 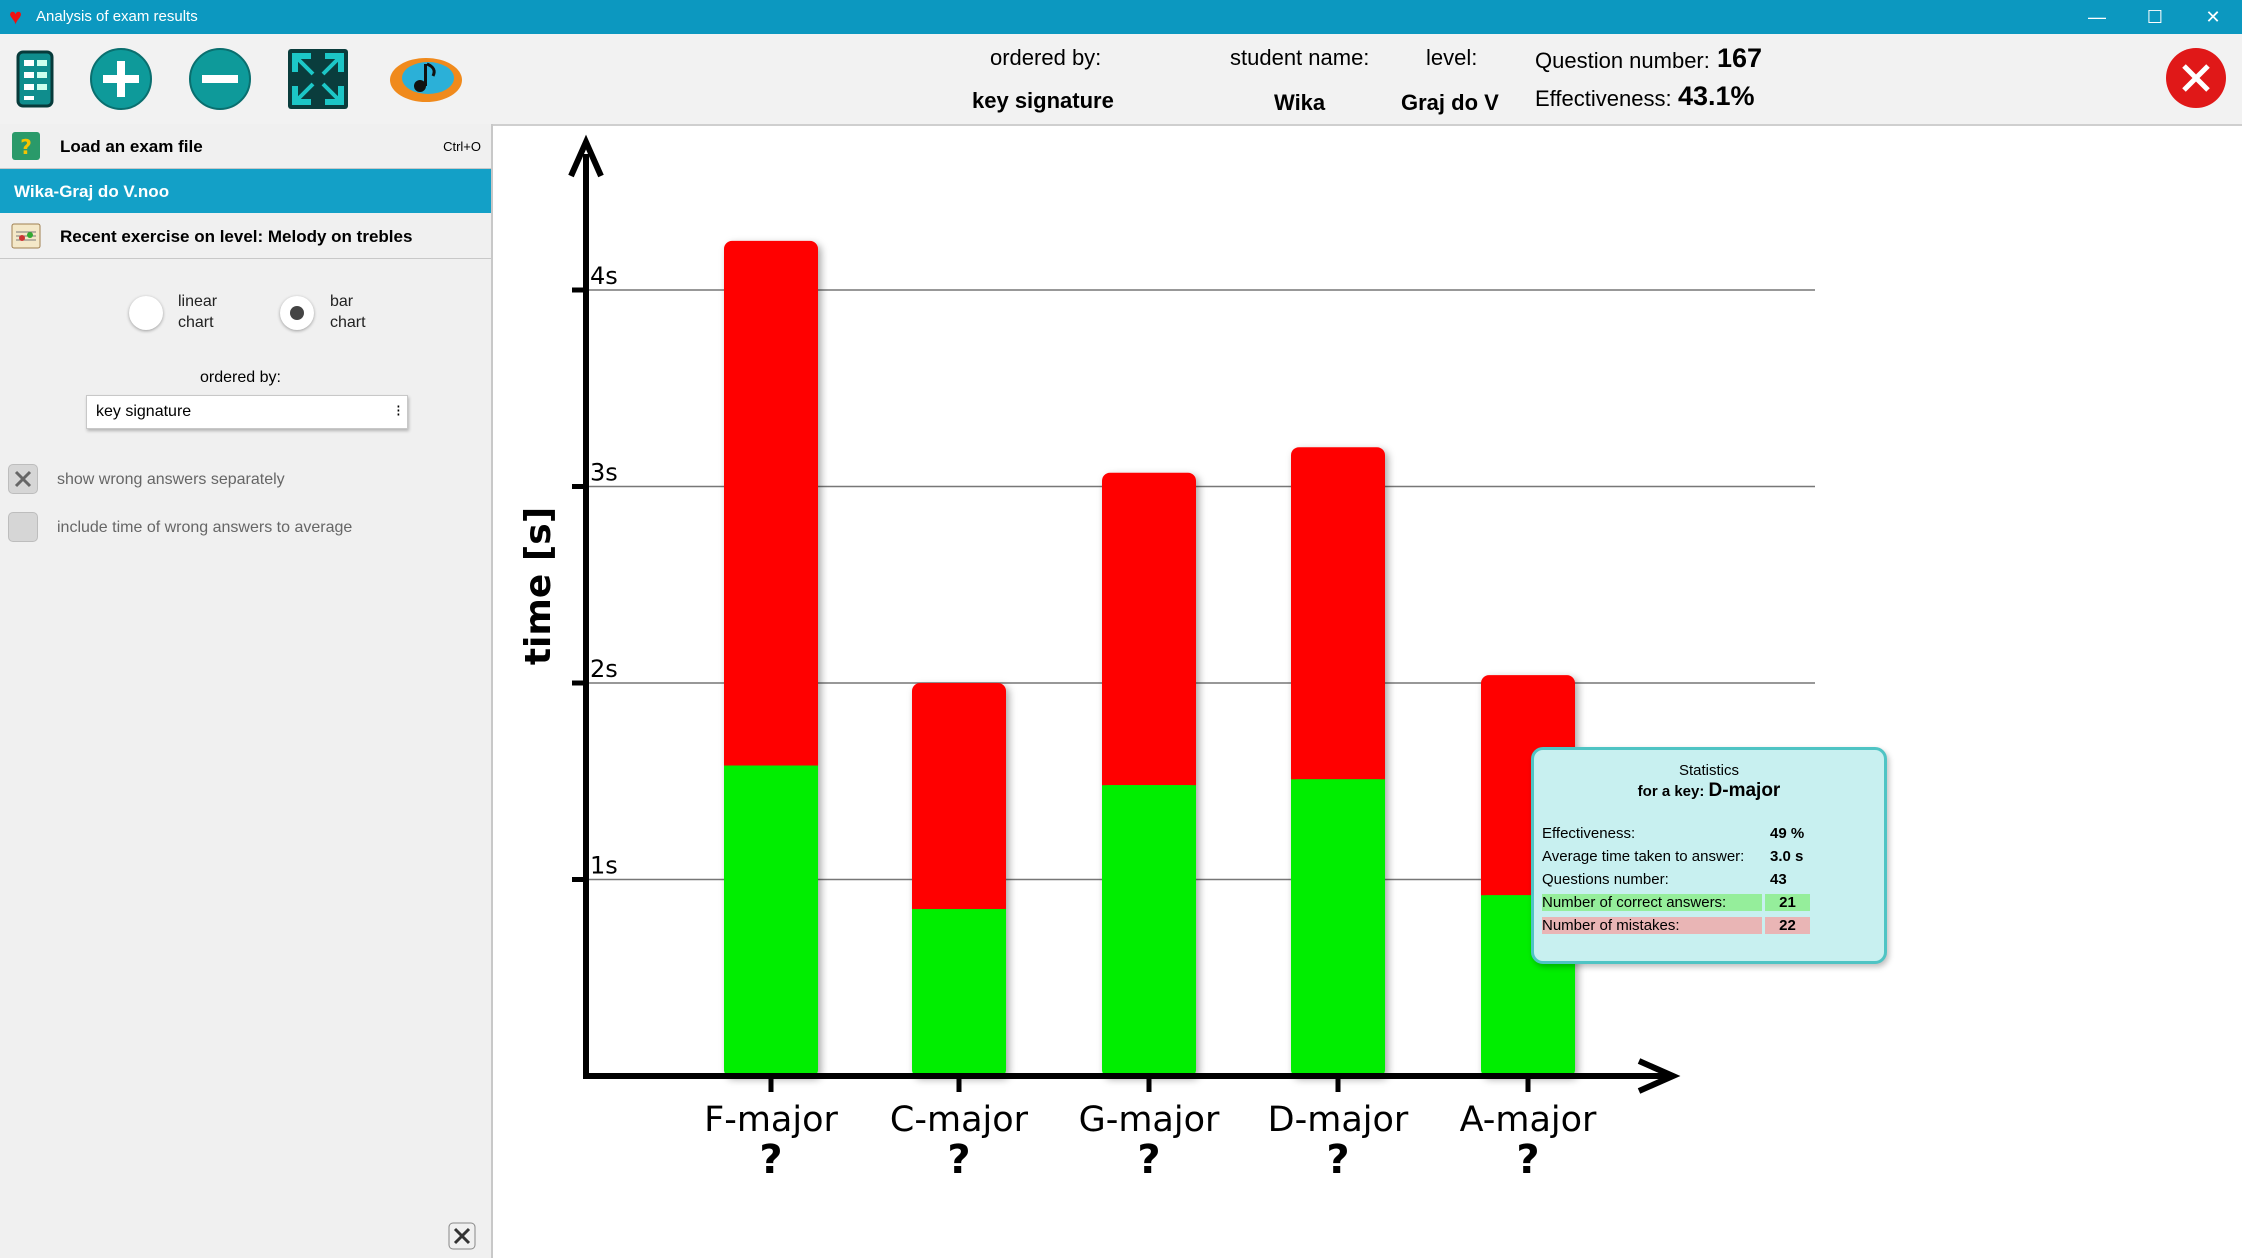 What do you see at coordinates (771, 658) in the screenshot?
I see `bar-F-major` at bounding box center [771, 658].